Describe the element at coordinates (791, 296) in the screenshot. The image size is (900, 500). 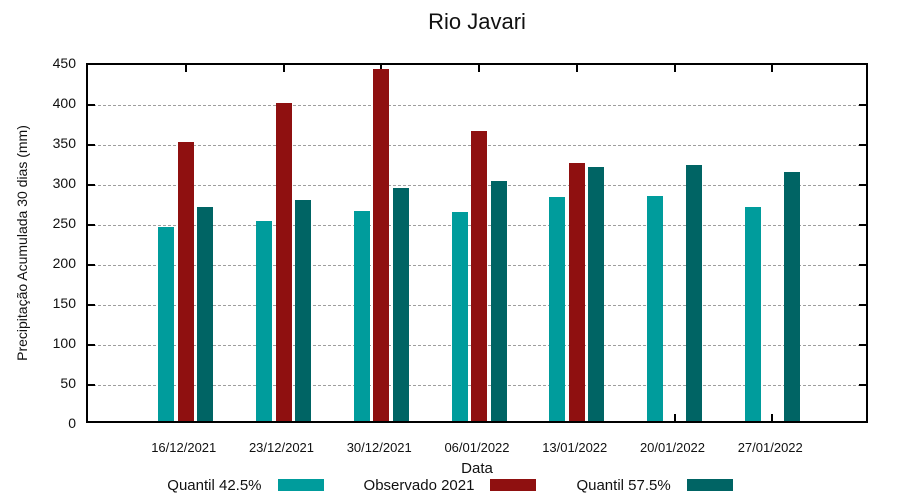
I see `bar-quantil-57-5-27-01-2022` at that location.